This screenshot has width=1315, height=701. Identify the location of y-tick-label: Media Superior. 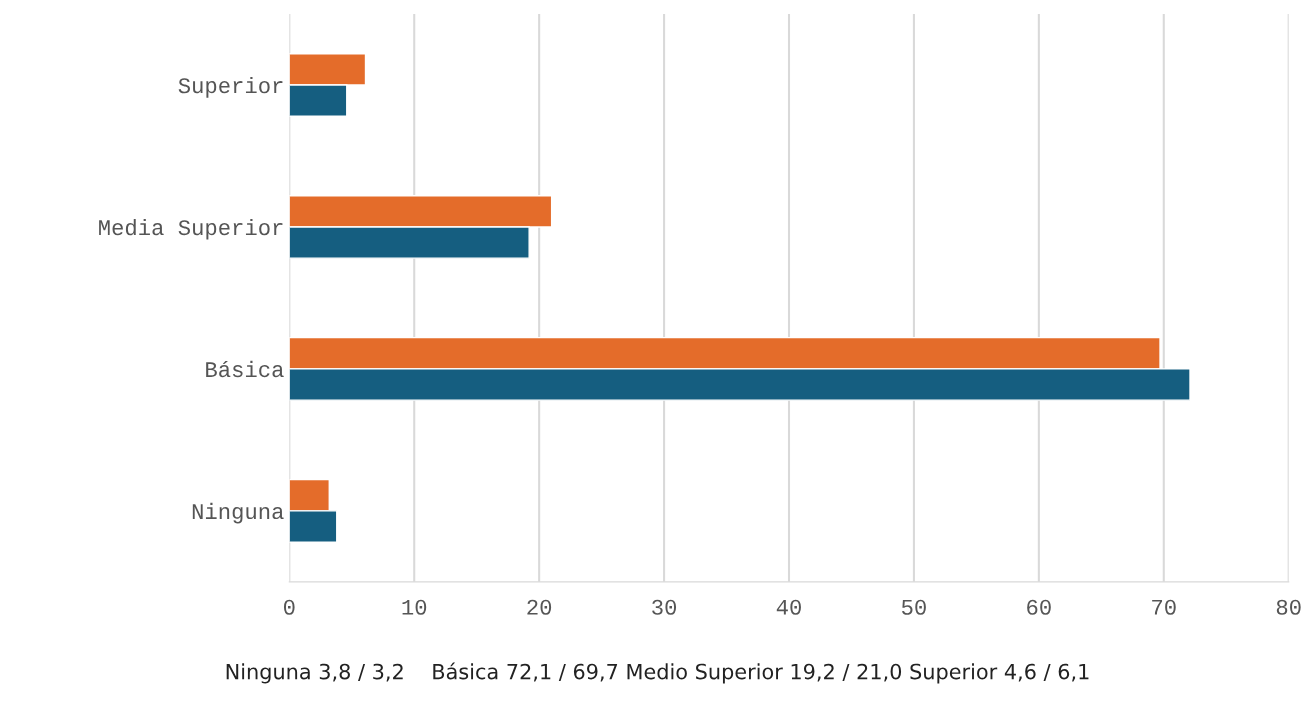
(191, 229).